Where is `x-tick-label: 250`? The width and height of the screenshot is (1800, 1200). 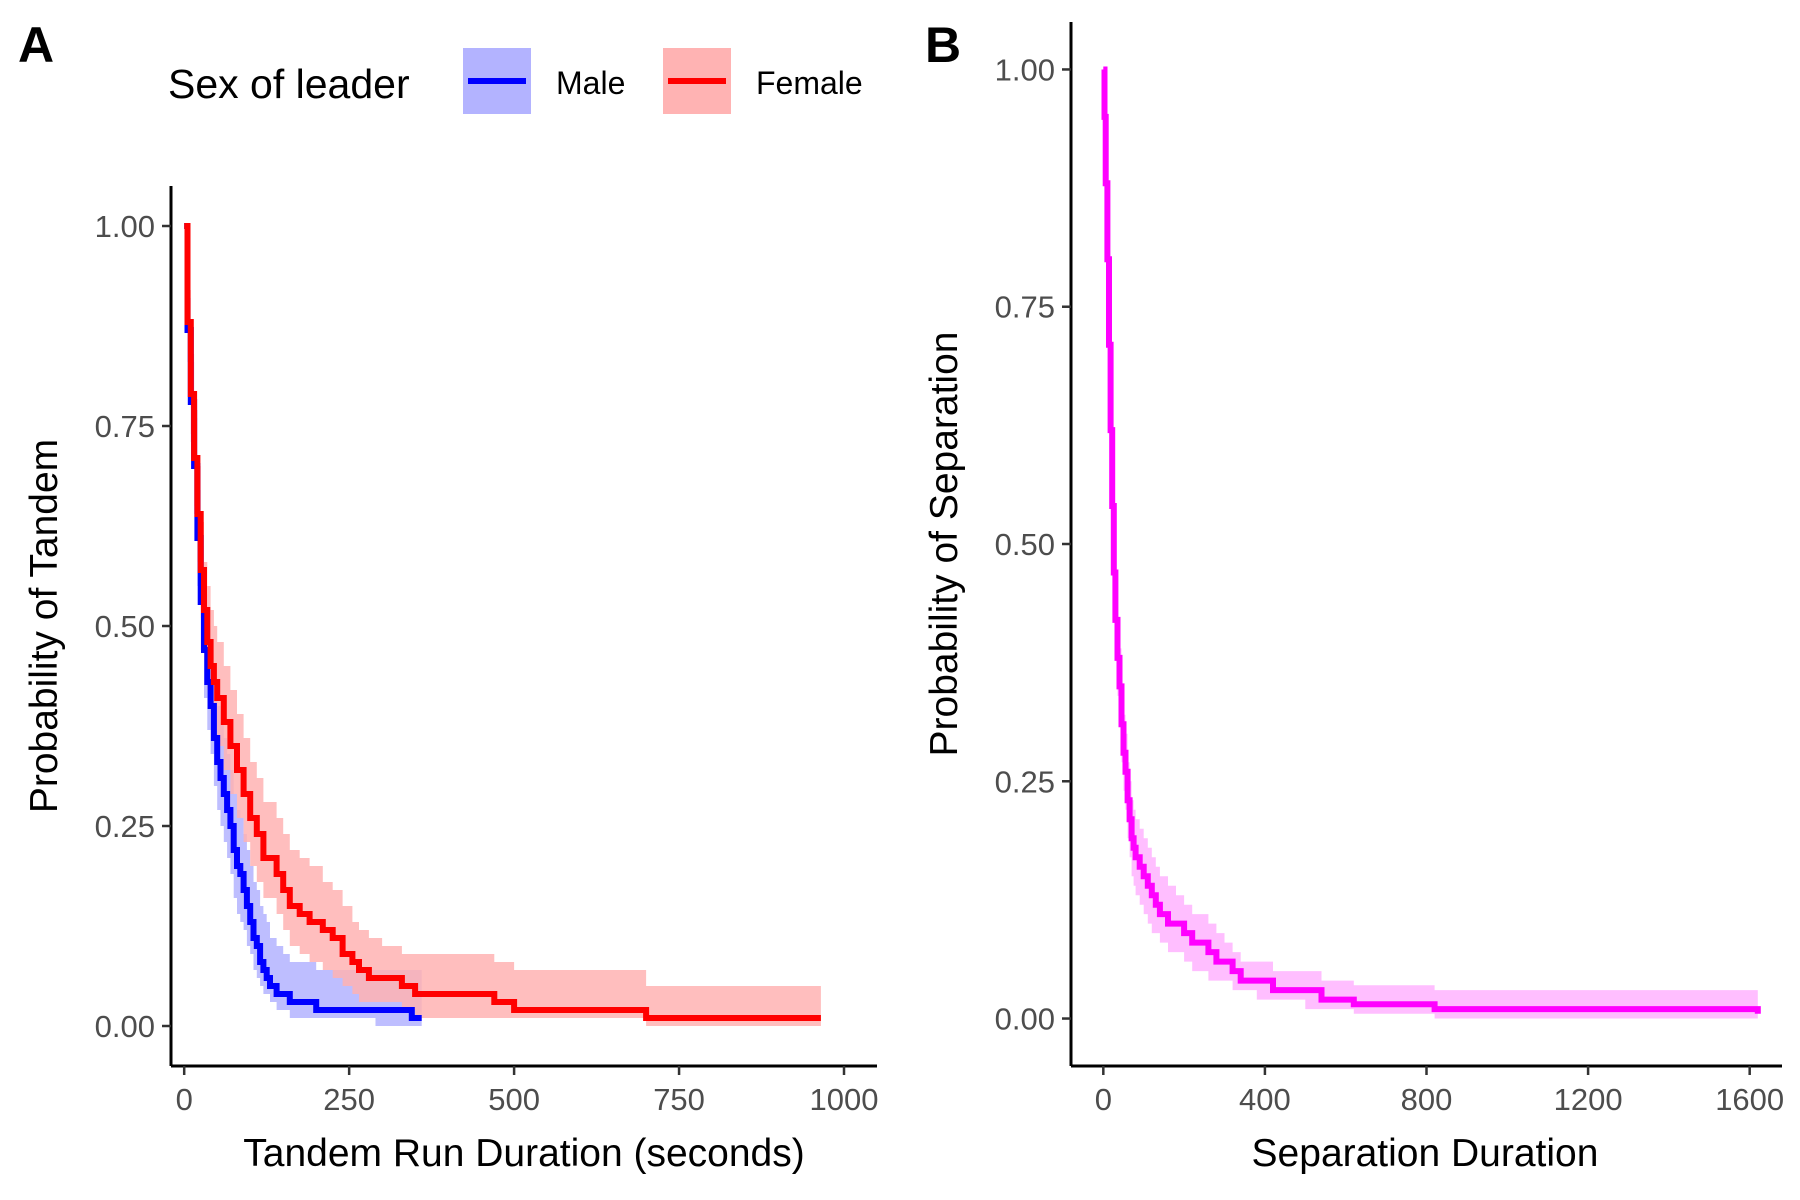 x-tick-label: 250 is located at coordinates (349, 1099).